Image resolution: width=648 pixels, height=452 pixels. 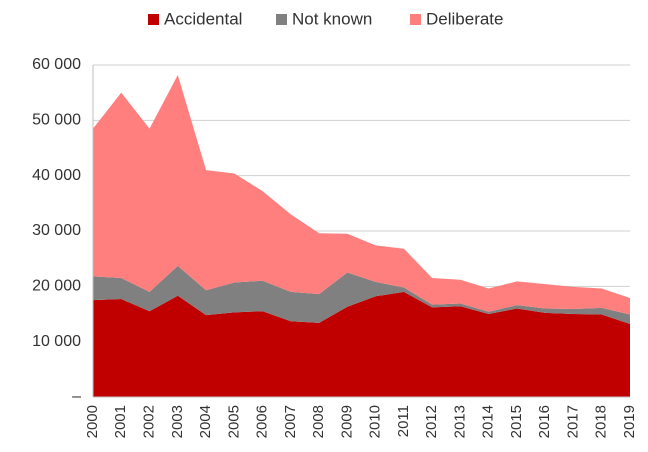 I want to click on x-tick-label: 2000, so click(x=92, y=421).